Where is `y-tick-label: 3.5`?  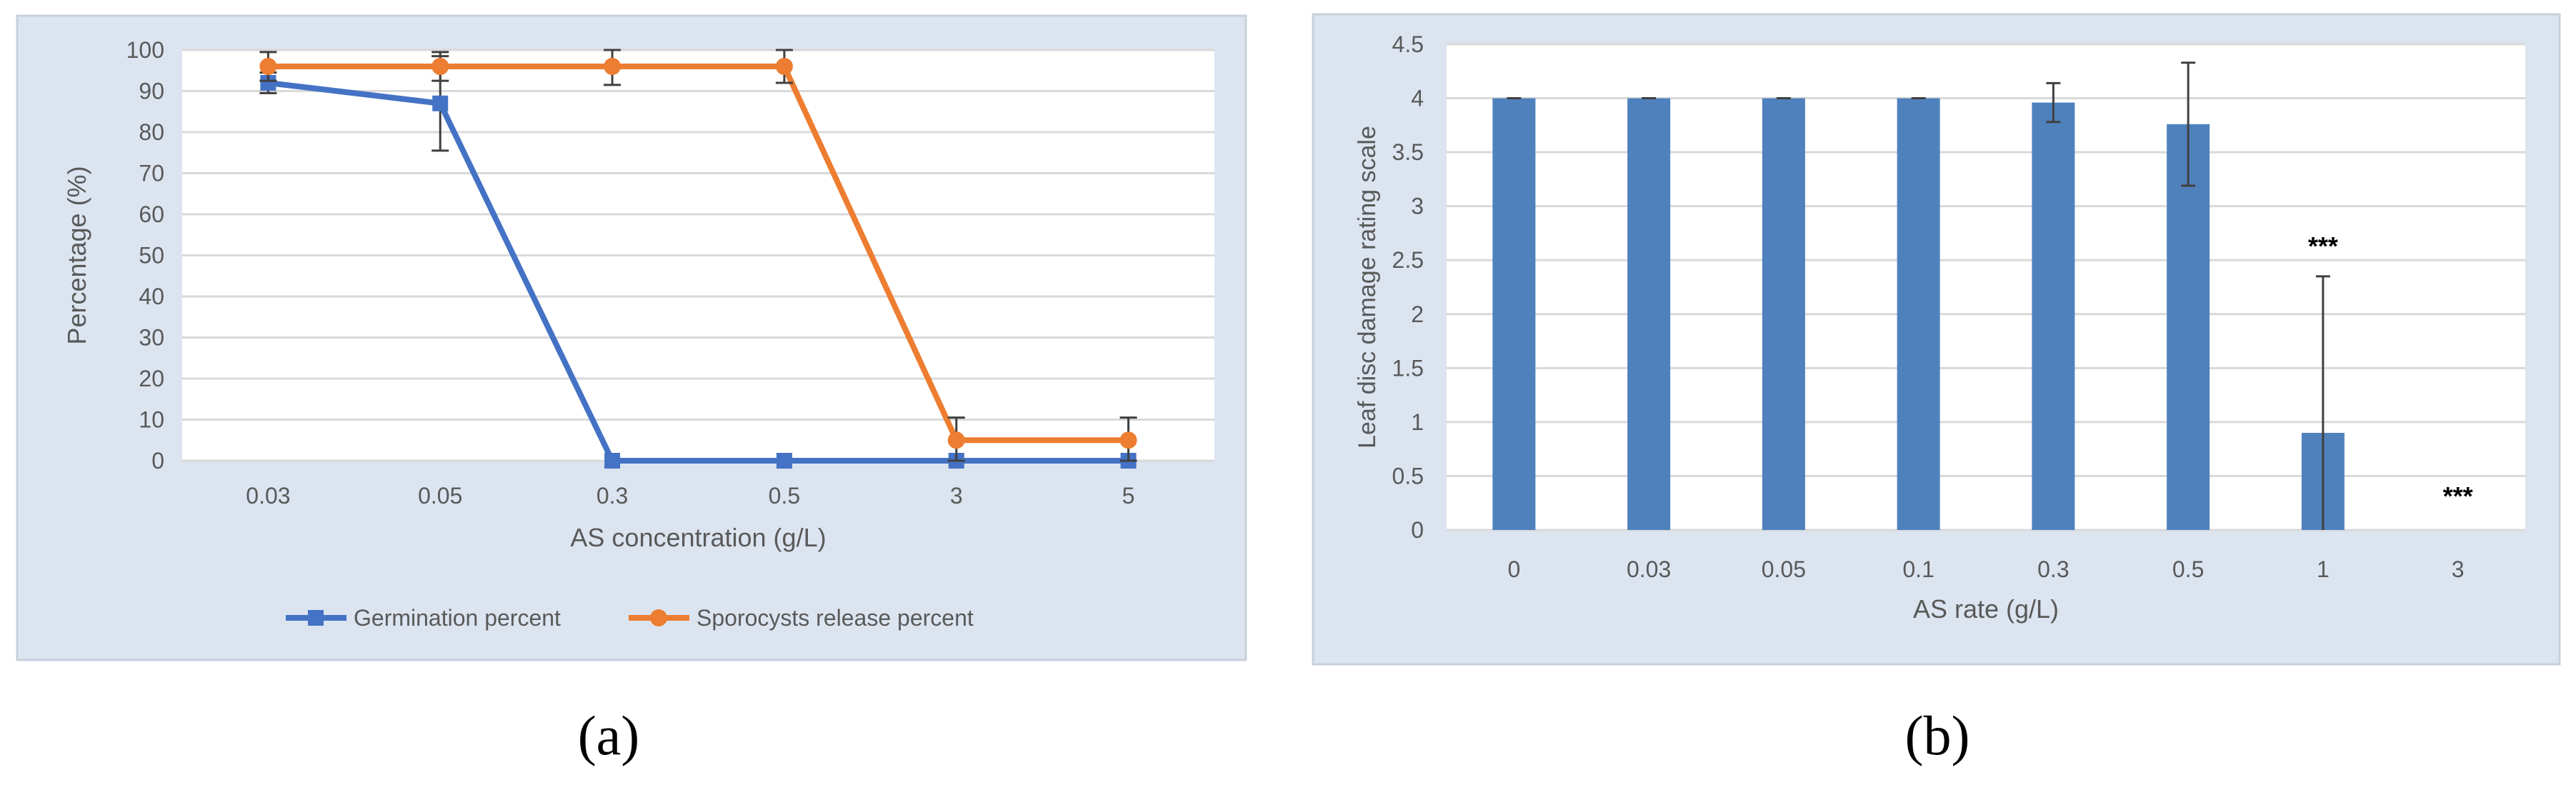
y-tick-label: 3.5 is located at coordinates (1408, 152).